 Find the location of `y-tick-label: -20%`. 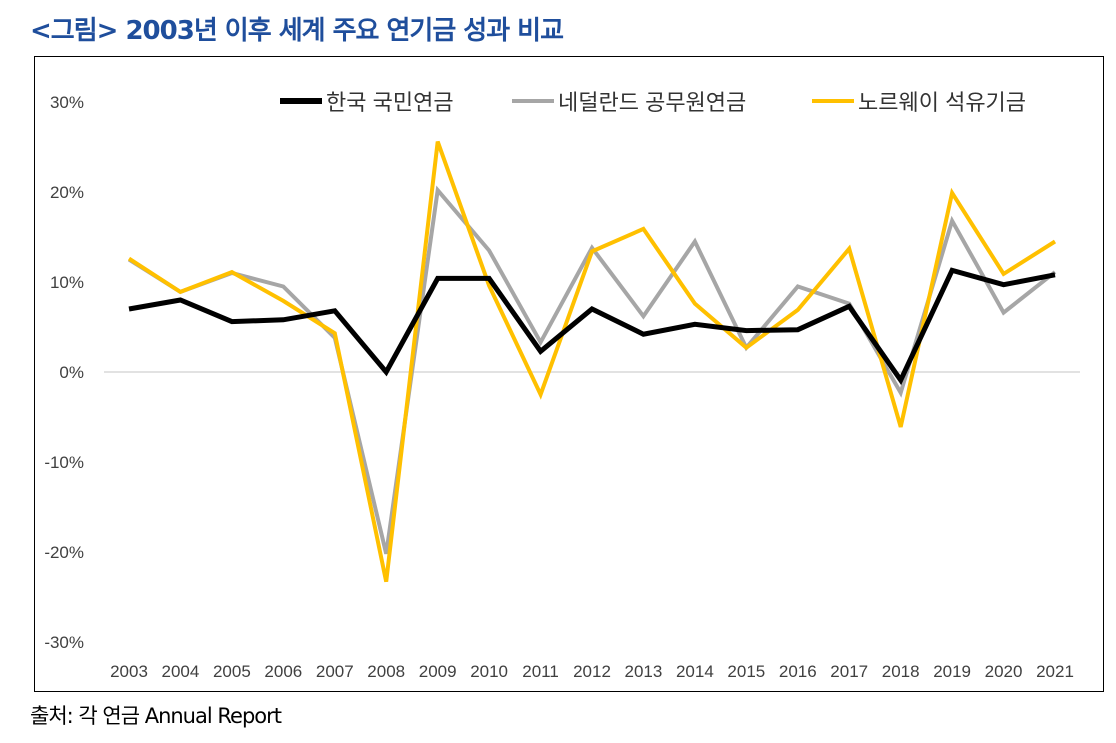

y-tick-label: -20% is located at coordinates (64, 552).